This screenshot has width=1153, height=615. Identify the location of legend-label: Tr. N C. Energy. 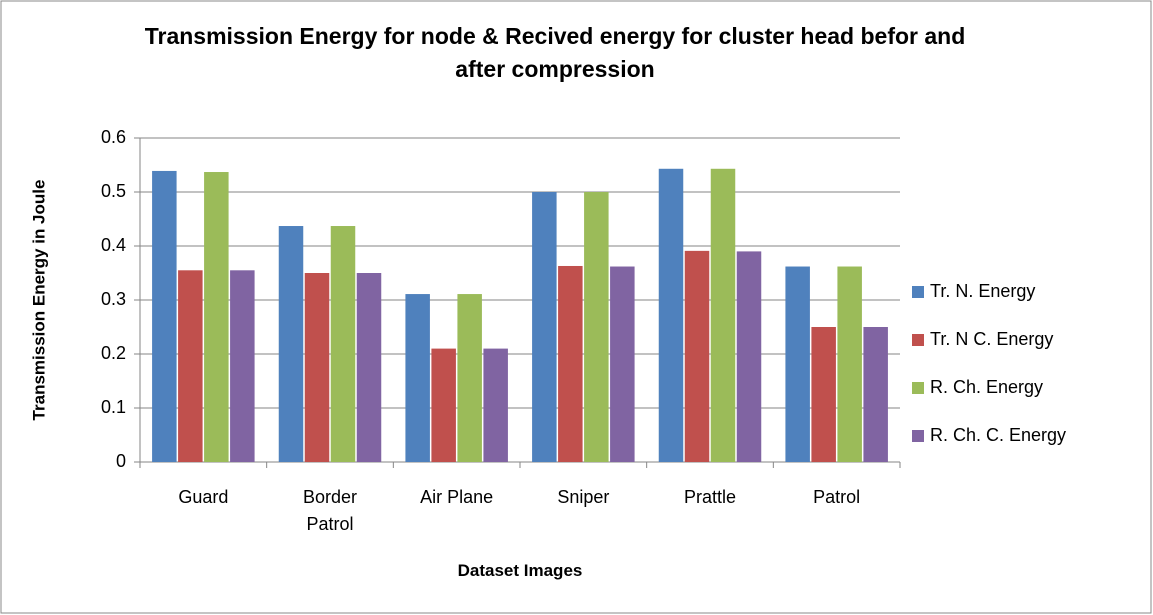
(991, 339).